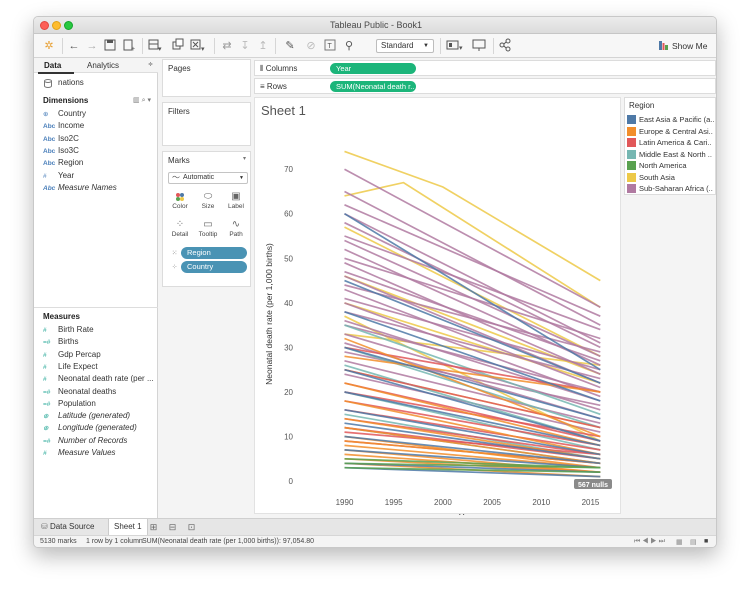 The width and height of the screenshot is (750, 594). I want to click on new-dashboard-tab-icon: ⊟, so click(172, 527).